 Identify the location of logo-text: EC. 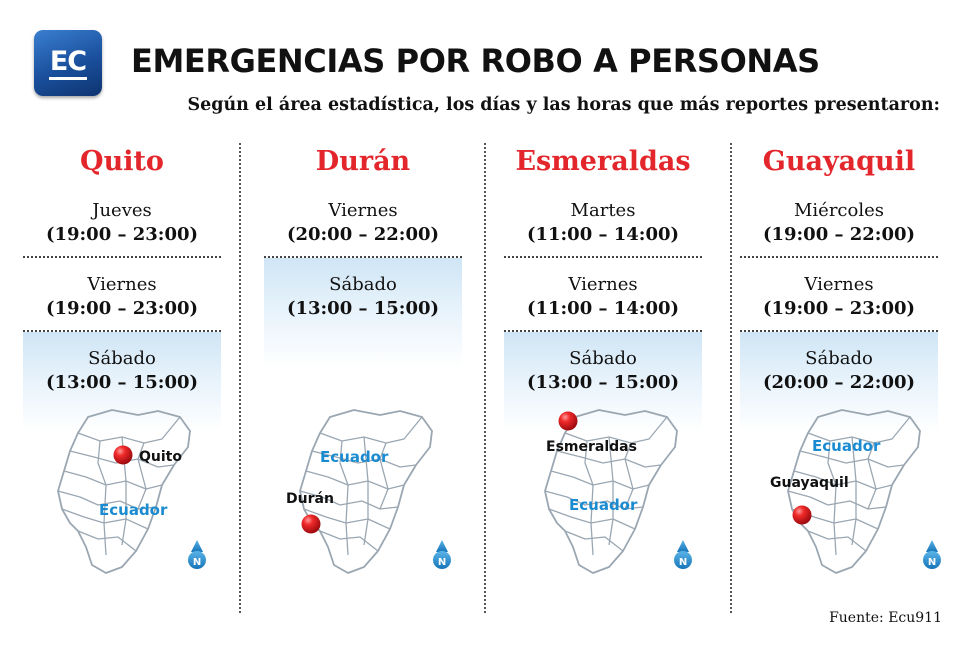
(67, 63).